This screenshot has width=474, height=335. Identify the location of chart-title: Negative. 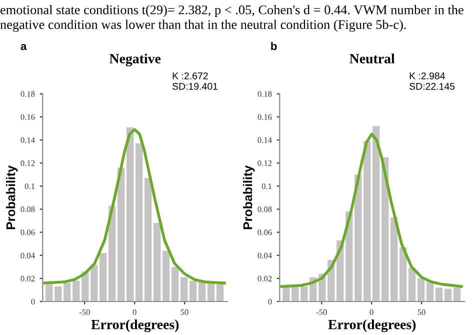
(135, 60).